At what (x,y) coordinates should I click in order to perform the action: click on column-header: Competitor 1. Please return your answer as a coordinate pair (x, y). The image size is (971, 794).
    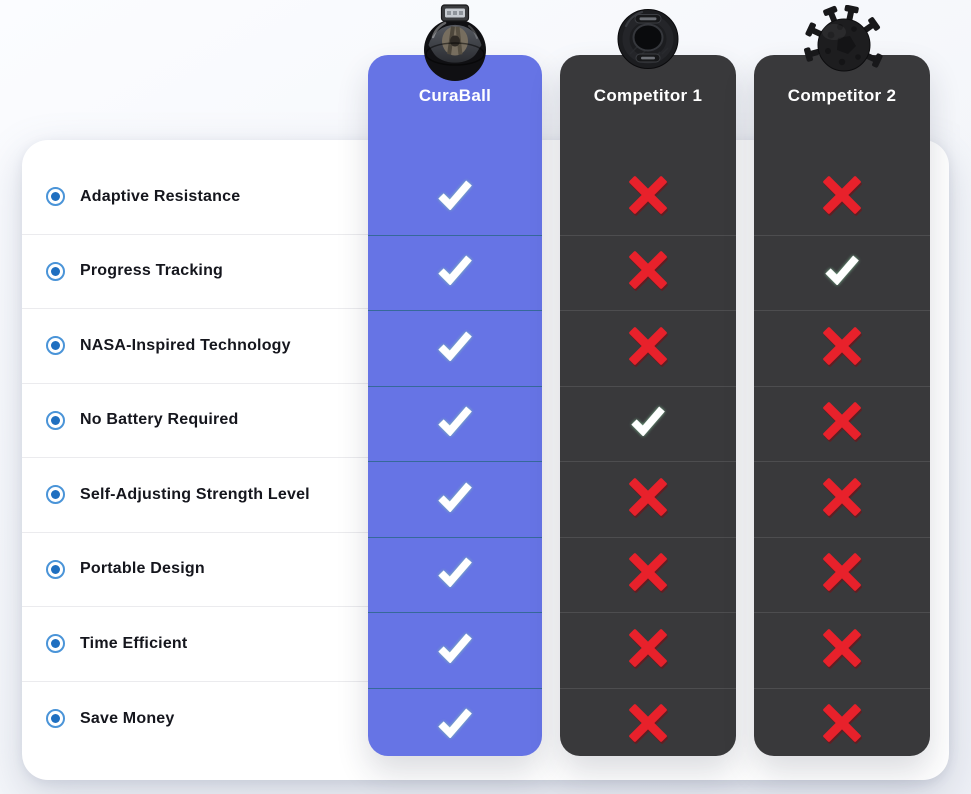
    Looking at the image, I should click on (648, 84).